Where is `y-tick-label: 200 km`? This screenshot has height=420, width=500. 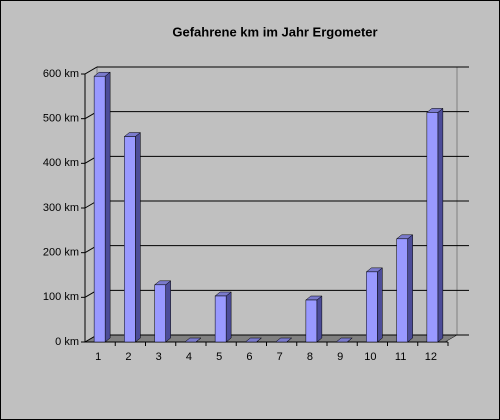 y-tick-label: 200 km is located at coordinates (61, 253).